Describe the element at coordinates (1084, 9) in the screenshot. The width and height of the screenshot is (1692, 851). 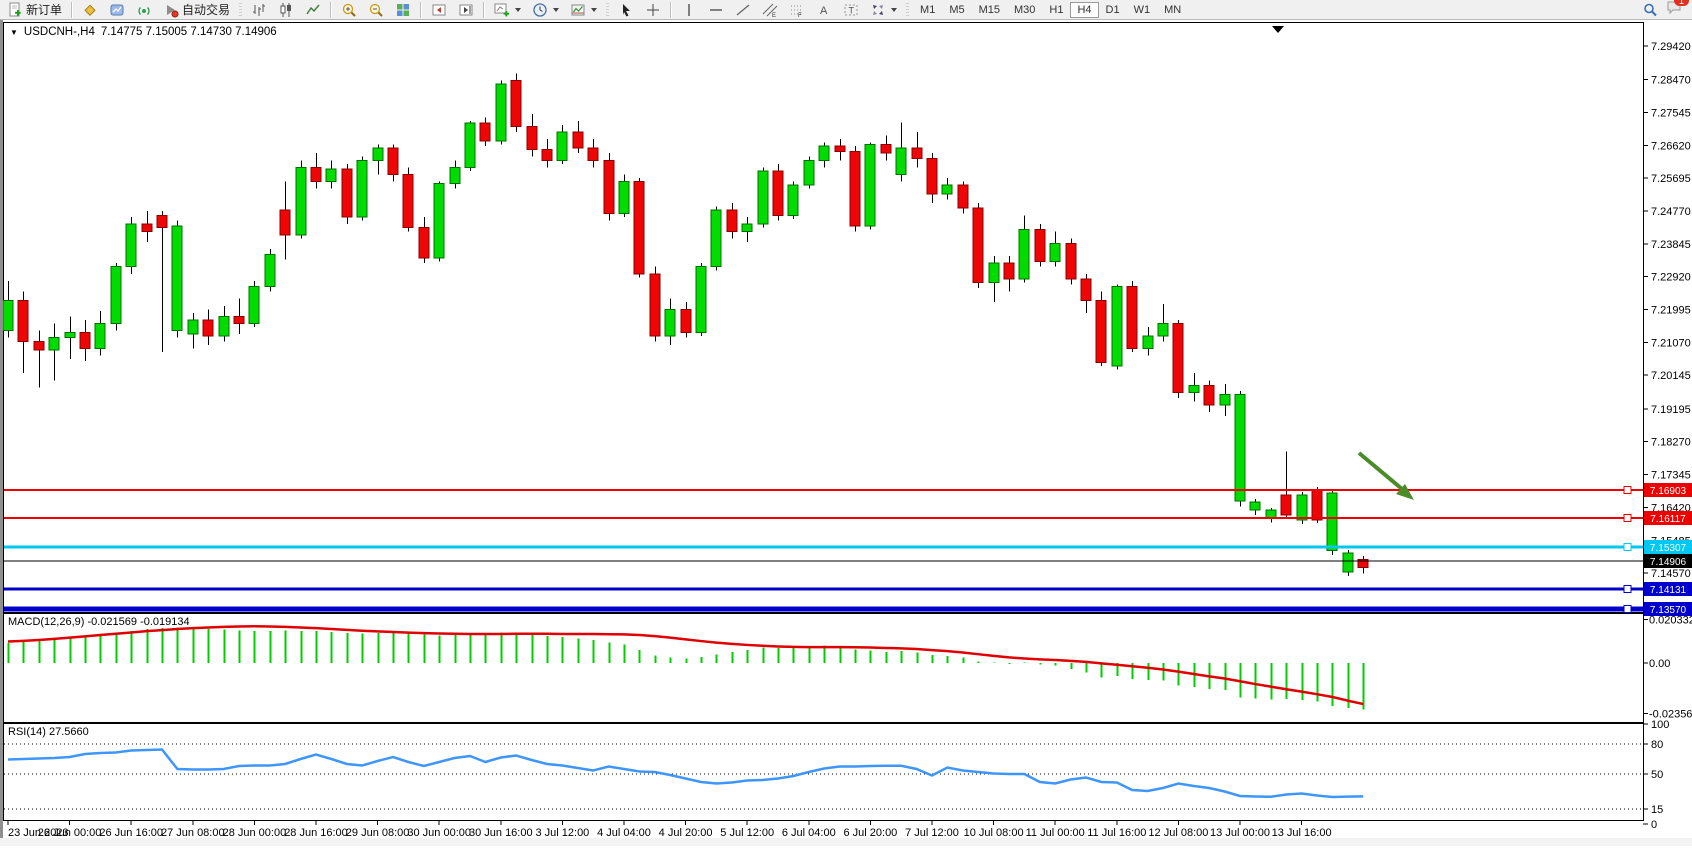
I see `timeframe-H4: H4` at that location.